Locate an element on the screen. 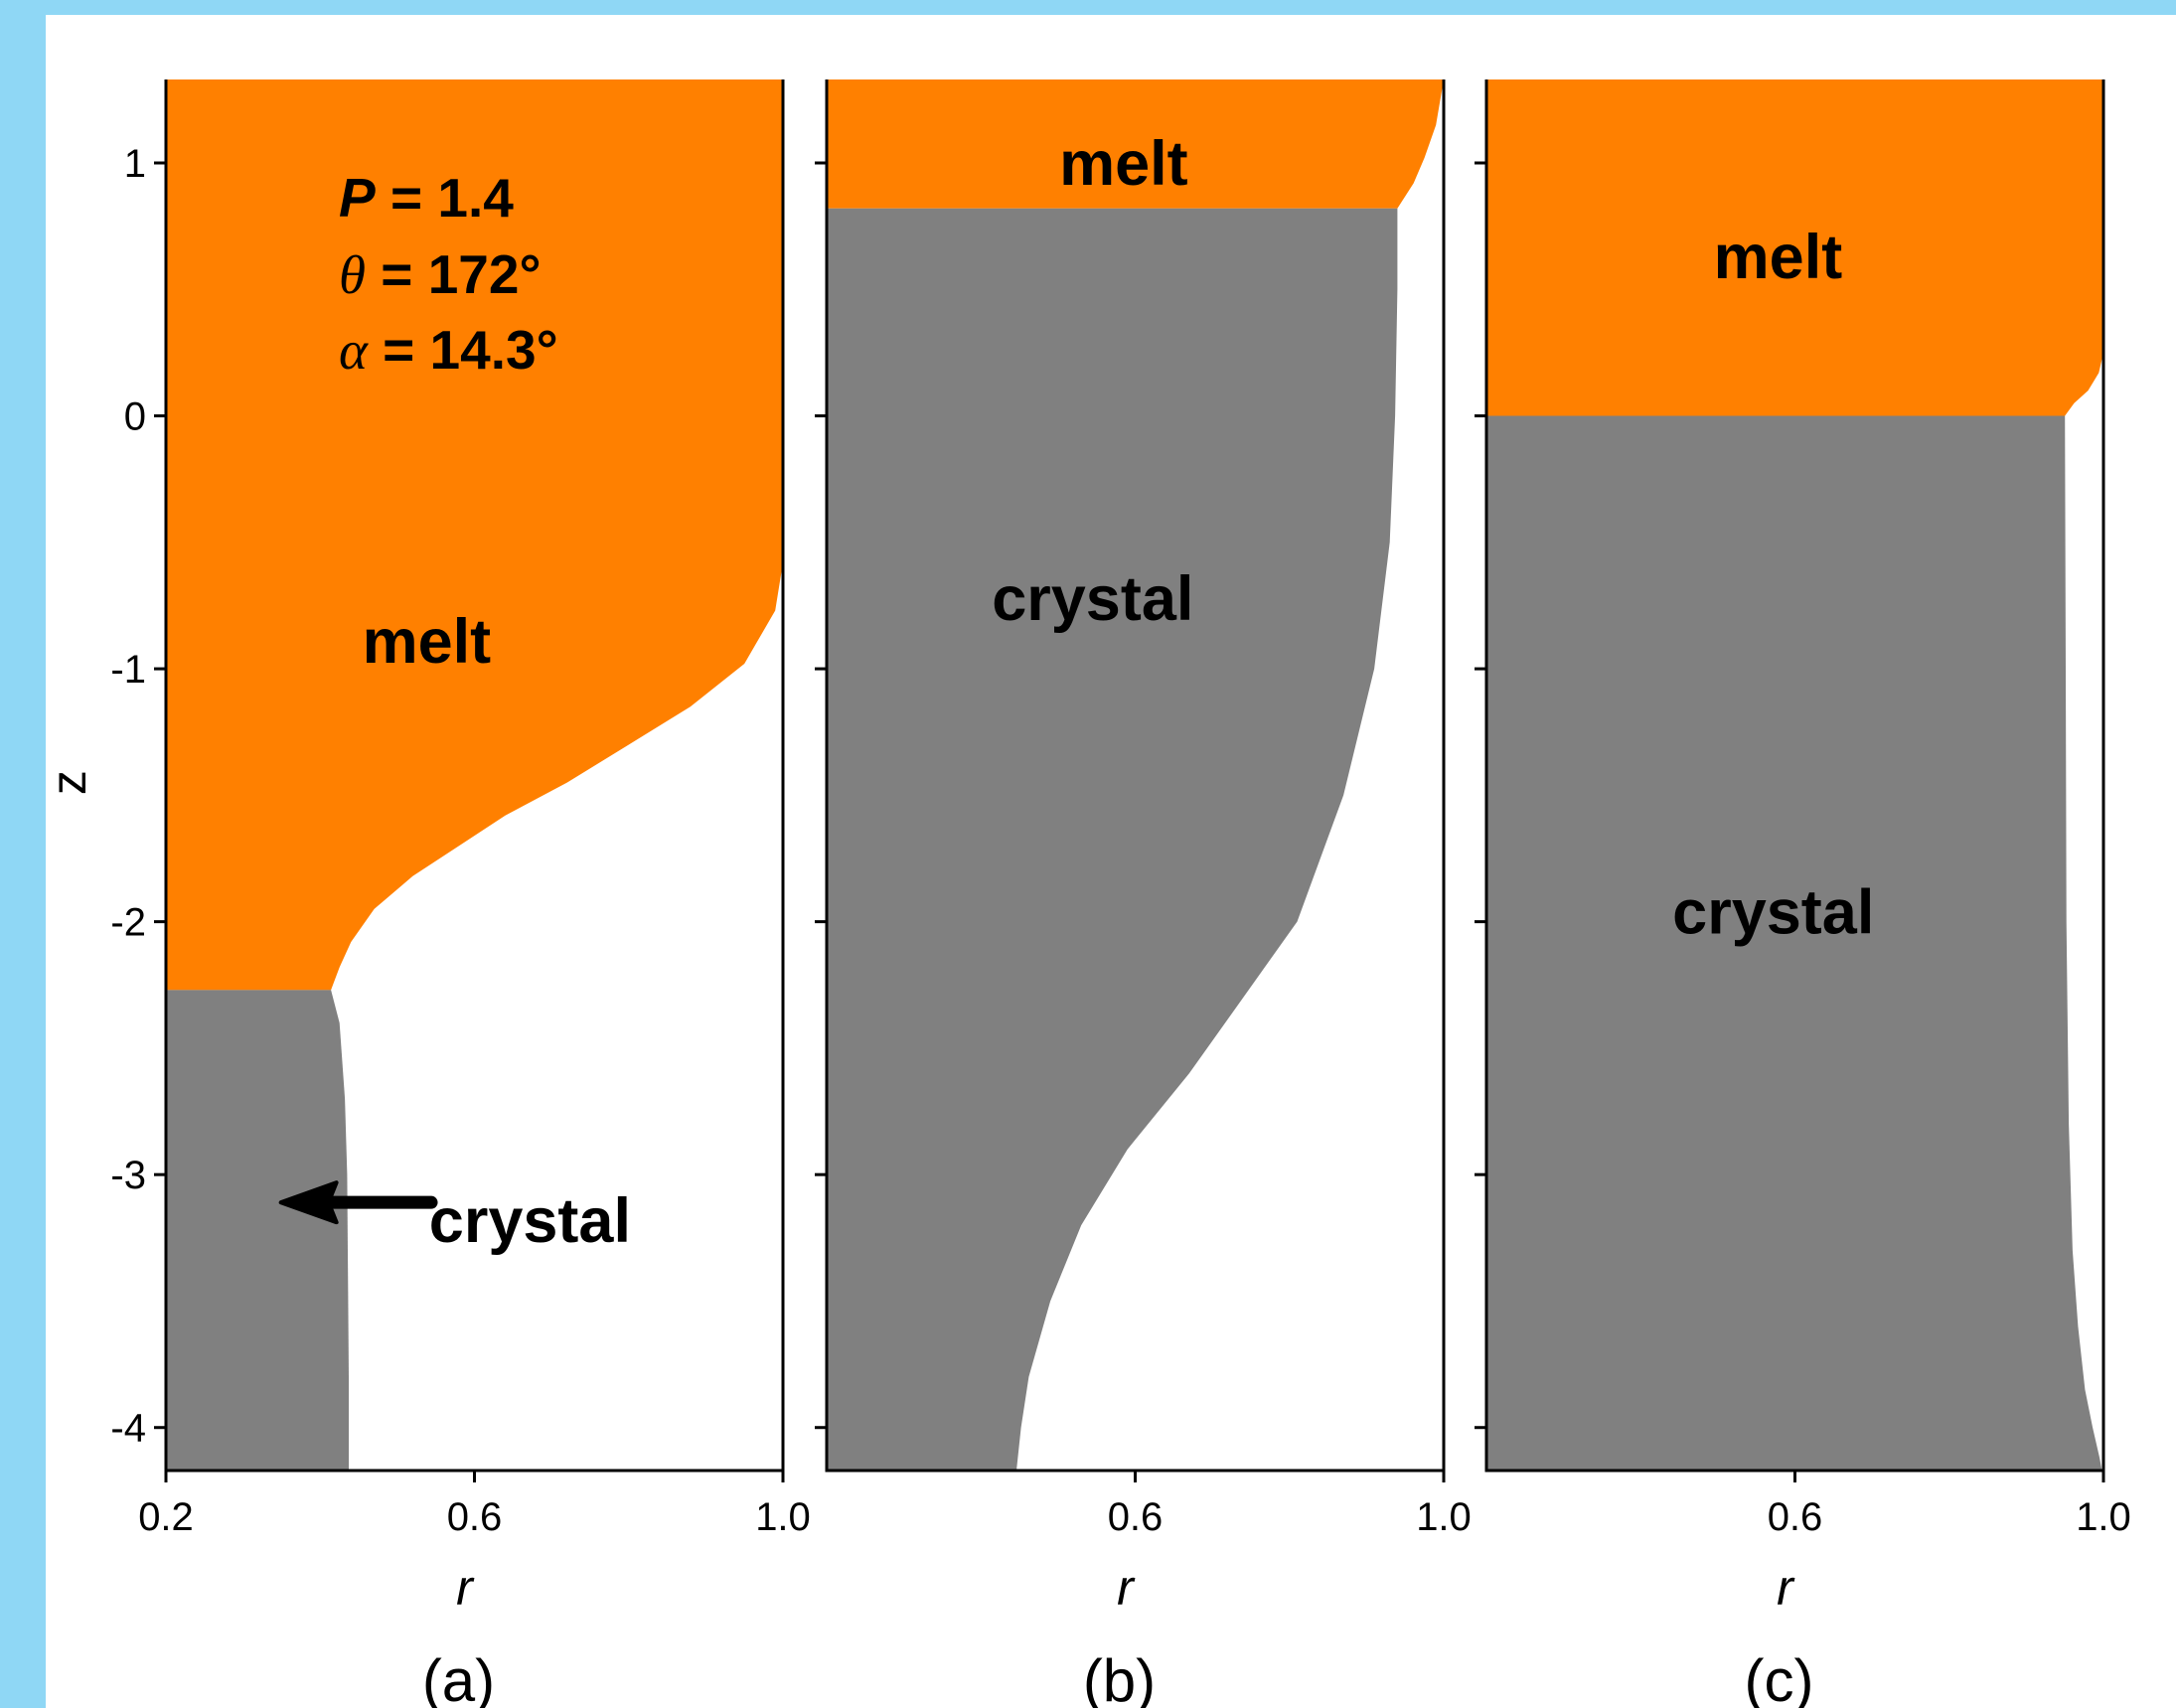  parameter-symbol: P is located at coordinates (357, 198).